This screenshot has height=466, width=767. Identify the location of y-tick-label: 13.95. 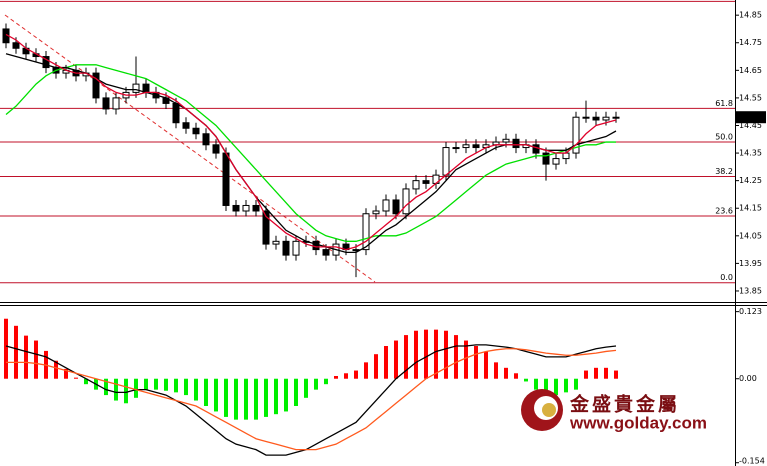
(750, 263).